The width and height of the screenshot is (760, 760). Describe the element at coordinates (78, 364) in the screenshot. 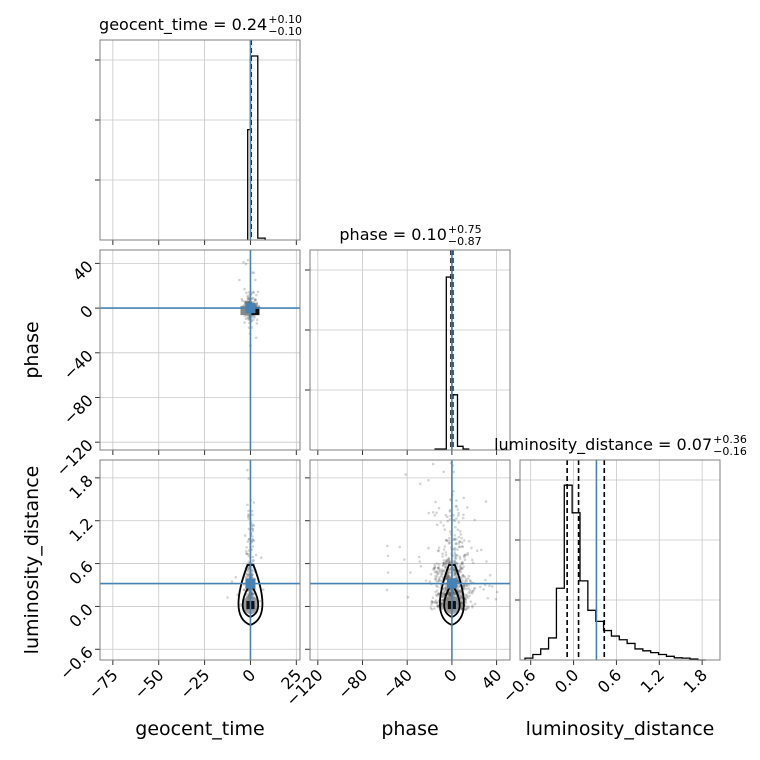

I see `ytick-label-phase-2: −40` at that location.